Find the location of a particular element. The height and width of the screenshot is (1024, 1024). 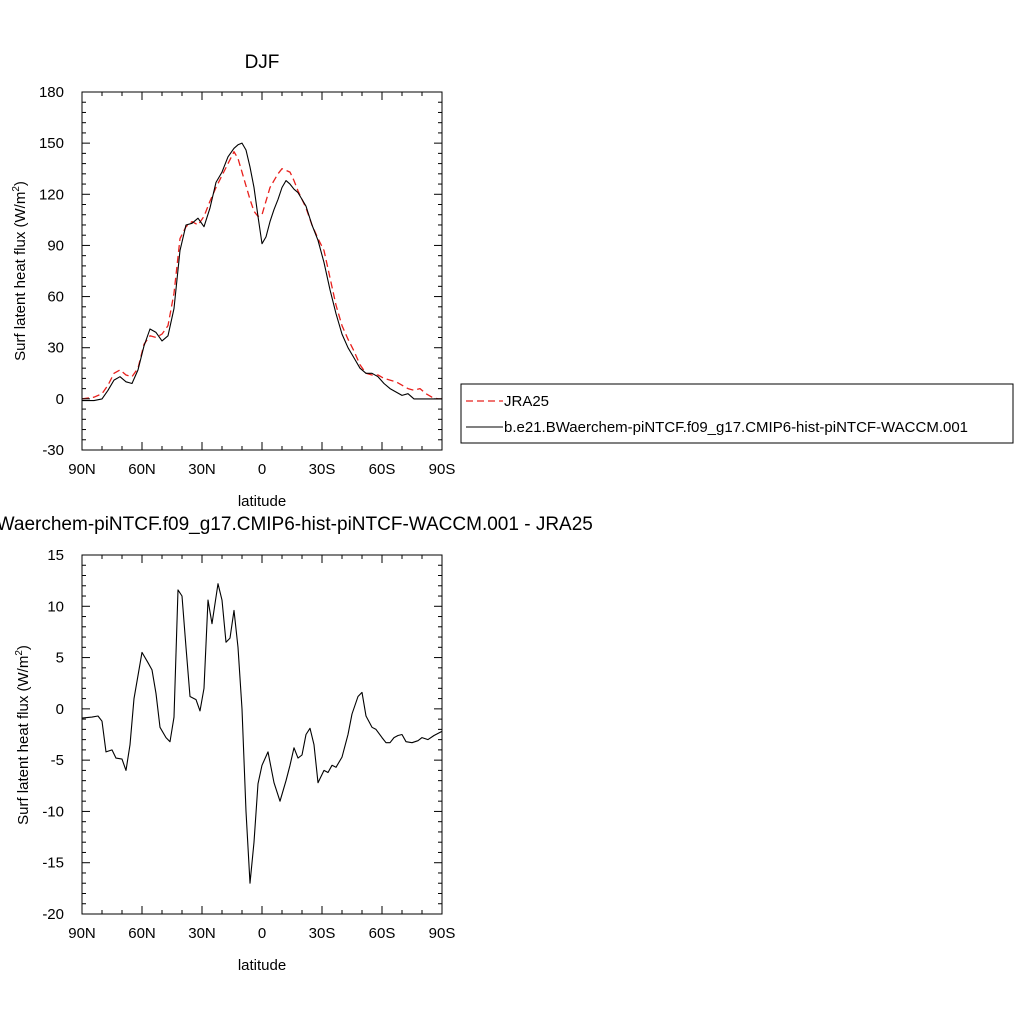

top-chart-ytick-label: 90 is located at coordinates (55, 245).